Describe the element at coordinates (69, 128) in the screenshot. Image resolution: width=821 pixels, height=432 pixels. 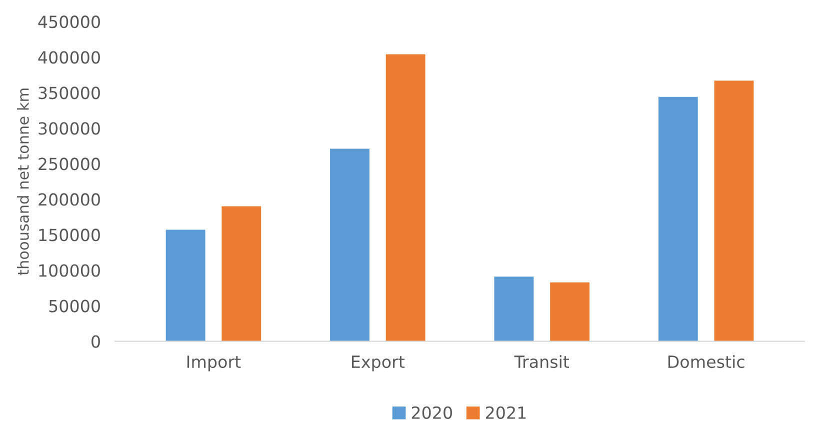
I see `y-tick-label: 300000` at that location.